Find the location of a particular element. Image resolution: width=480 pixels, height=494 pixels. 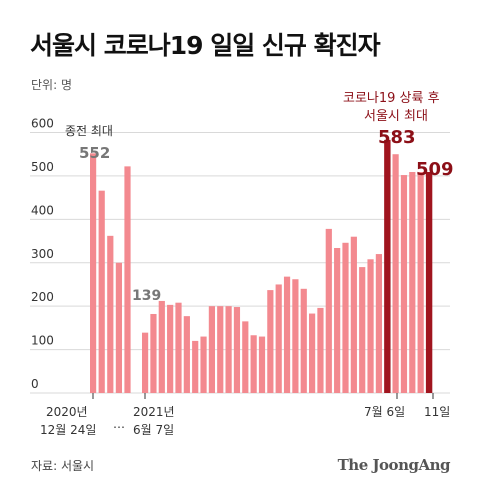

last-value: 509 is located at coordinates (435, 169).